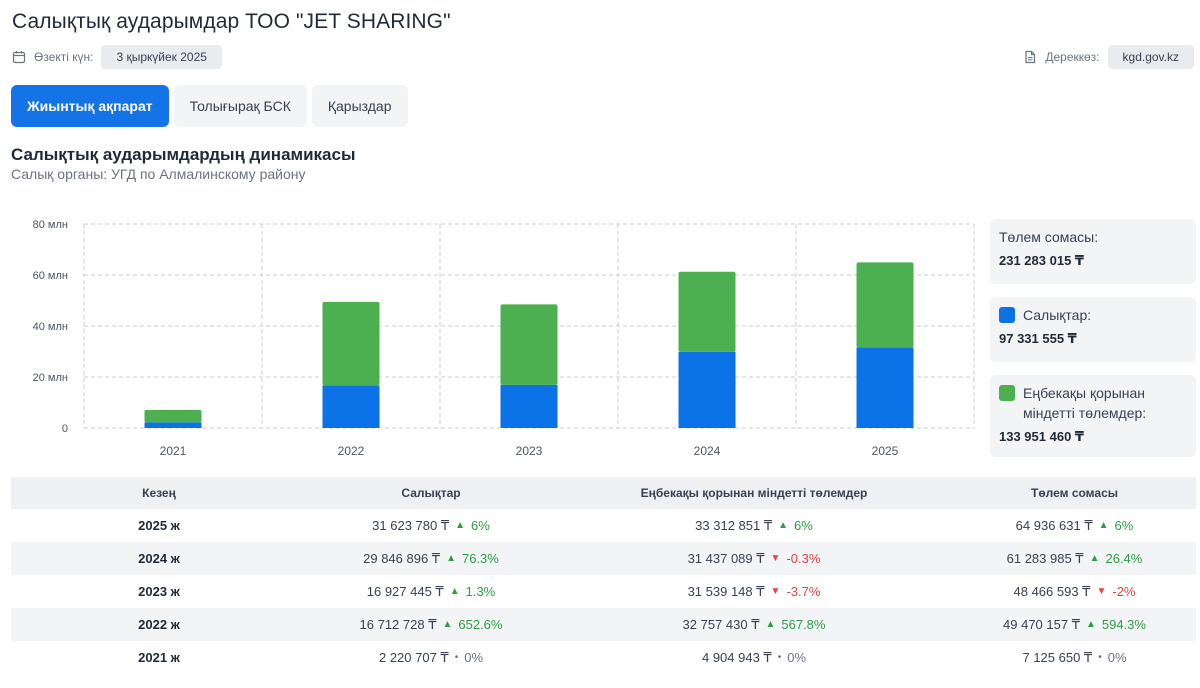 The width and height of the screenshot is (1200, 688). What do you see at coordinates (65, 429) in the screenshot?
I see `y-tick-label: 0` at bounding box center [65, 429].